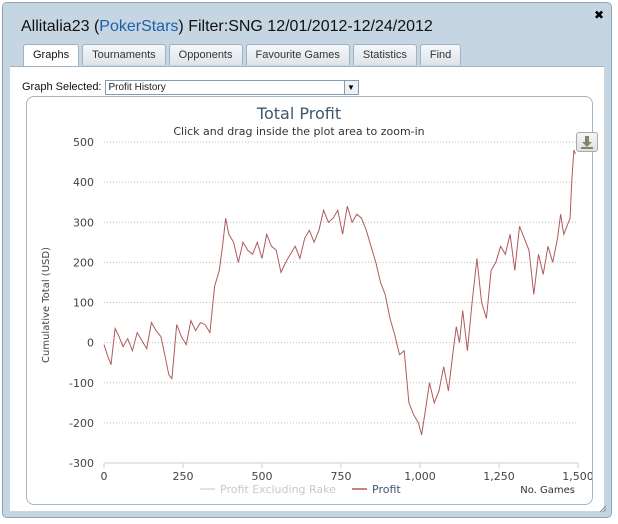 The width and height of the screenshot is (618, 524). Describe the element at coordinates (81, 423) in the screenshot. I see `y-tick-label: -200` at that location.